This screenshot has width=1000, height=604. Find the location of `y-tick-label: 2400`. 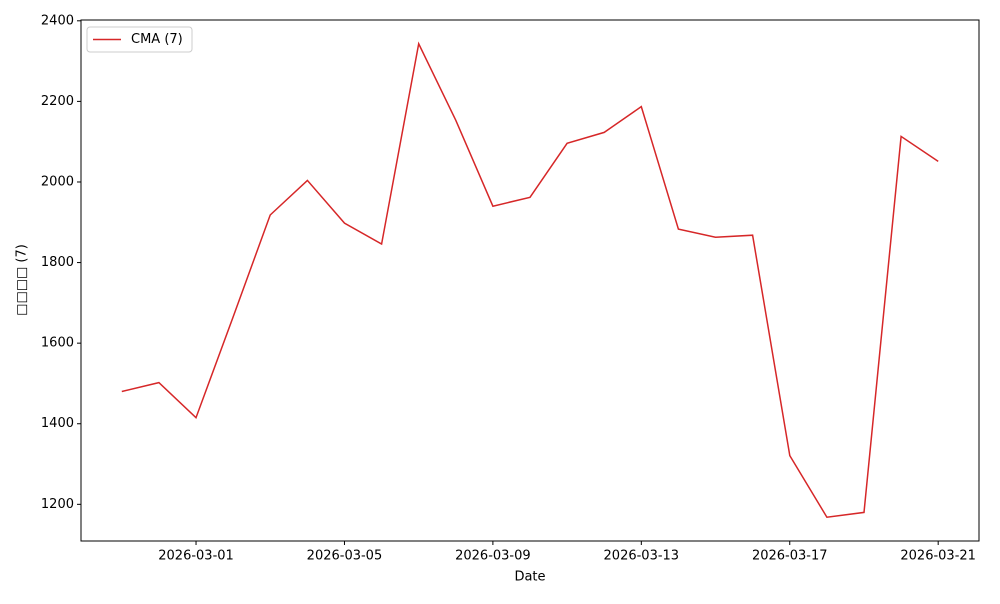

y-tick-label: 2400 is located at coordinates (57, 20).